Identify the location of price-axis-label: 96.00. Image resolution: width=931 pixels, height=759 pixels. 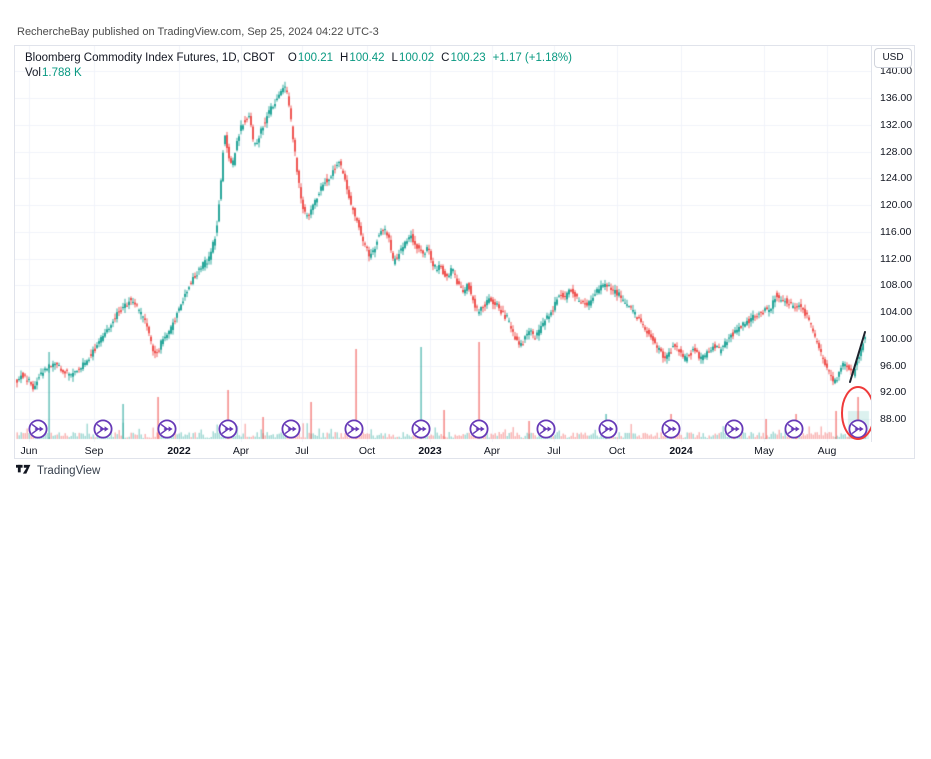
(893, 365).